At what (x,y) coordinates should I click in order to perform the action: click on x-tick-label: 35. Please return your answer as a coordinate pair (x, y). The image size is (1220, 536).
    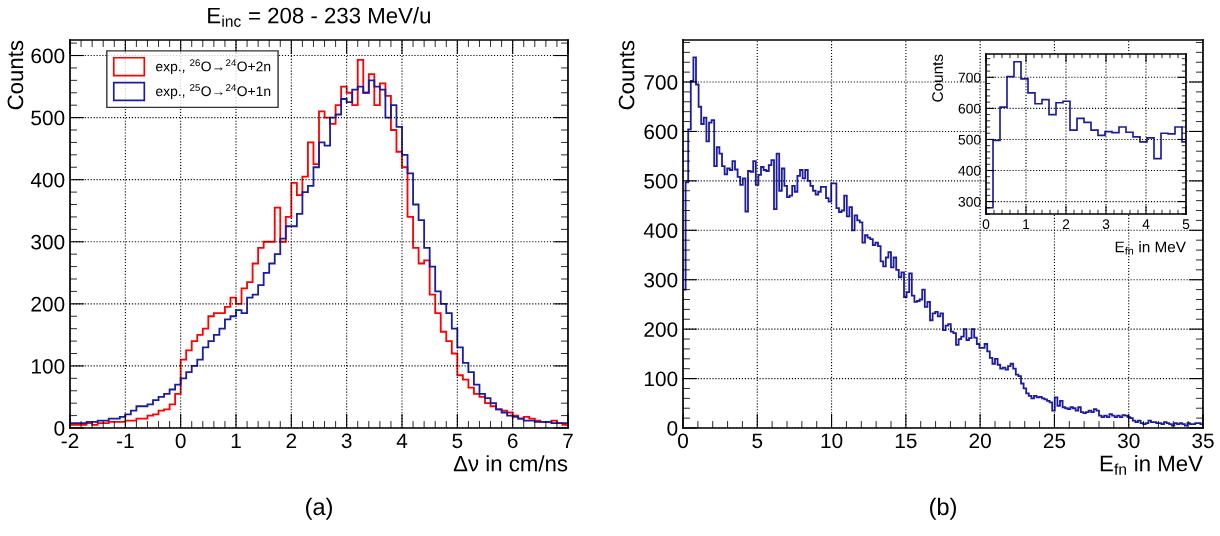
    Looking at the image, I should click on (1203, 441).